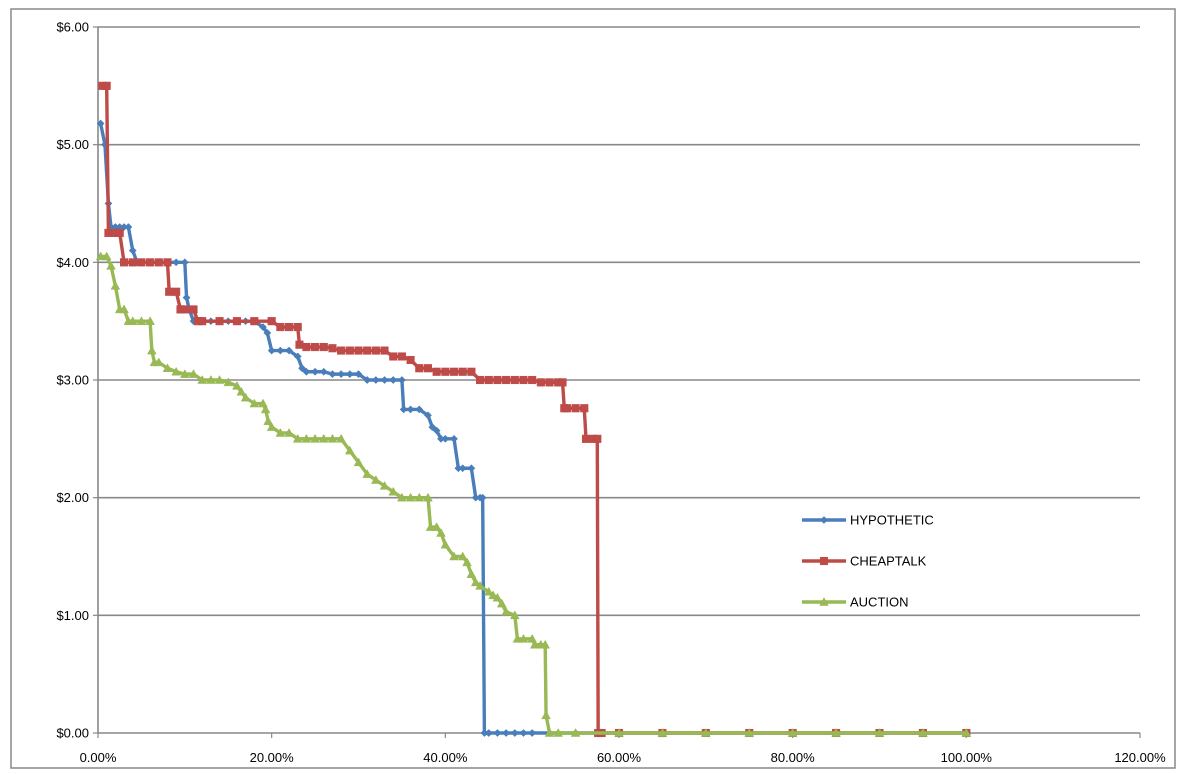 The height and width of the screenshot is (774, 1184). Describe the element at coordinates (967, 757) in the screenshot. I see `x-tick-label: 100.00%` at that location.